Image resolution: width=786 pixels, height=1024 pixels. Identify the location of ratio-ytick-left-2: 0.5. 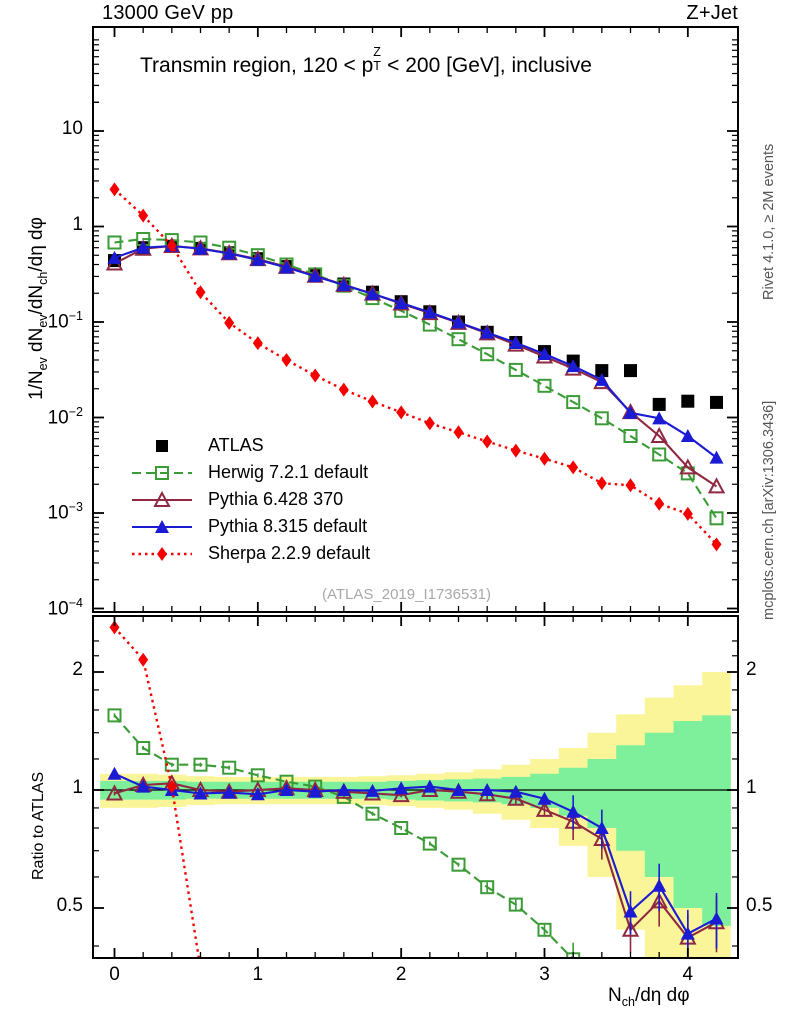
(69, 905).